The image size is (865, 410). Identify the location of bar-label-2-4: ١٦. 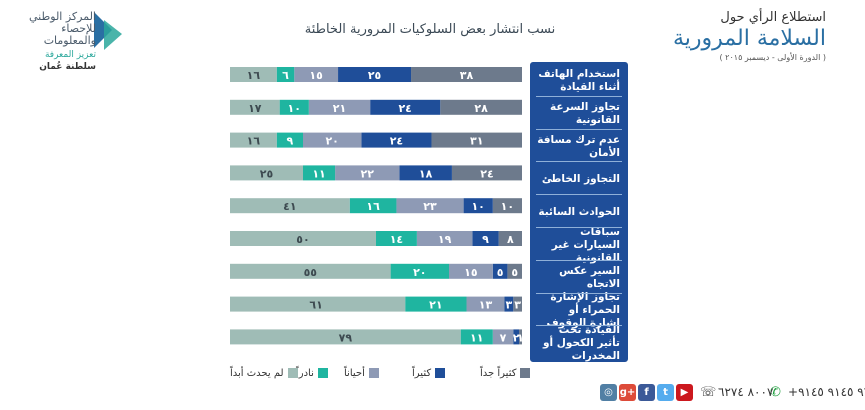
(254, 141).